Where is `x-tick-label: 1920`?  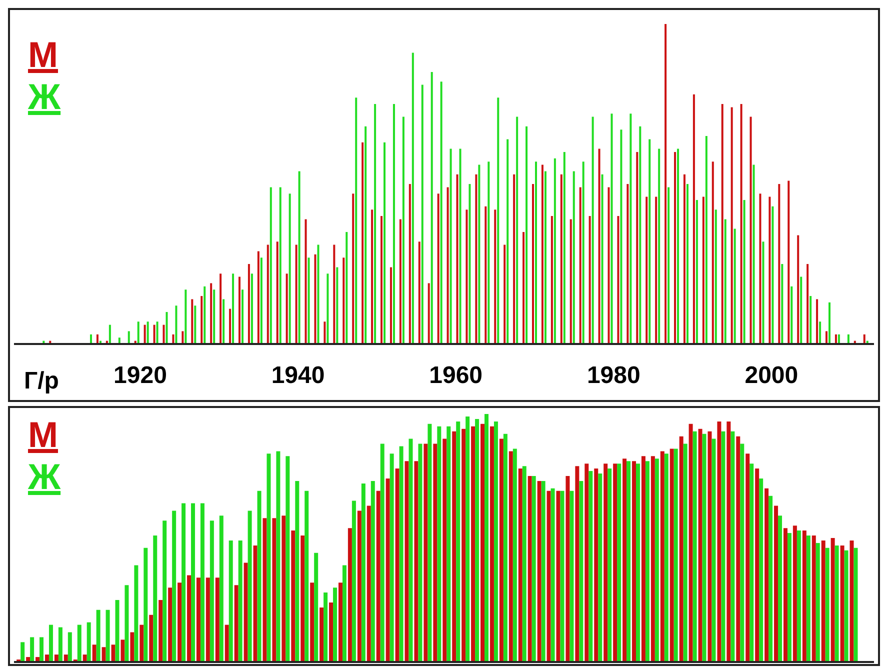 x-tick-label: 1920 is located at coordinates (140, 376).